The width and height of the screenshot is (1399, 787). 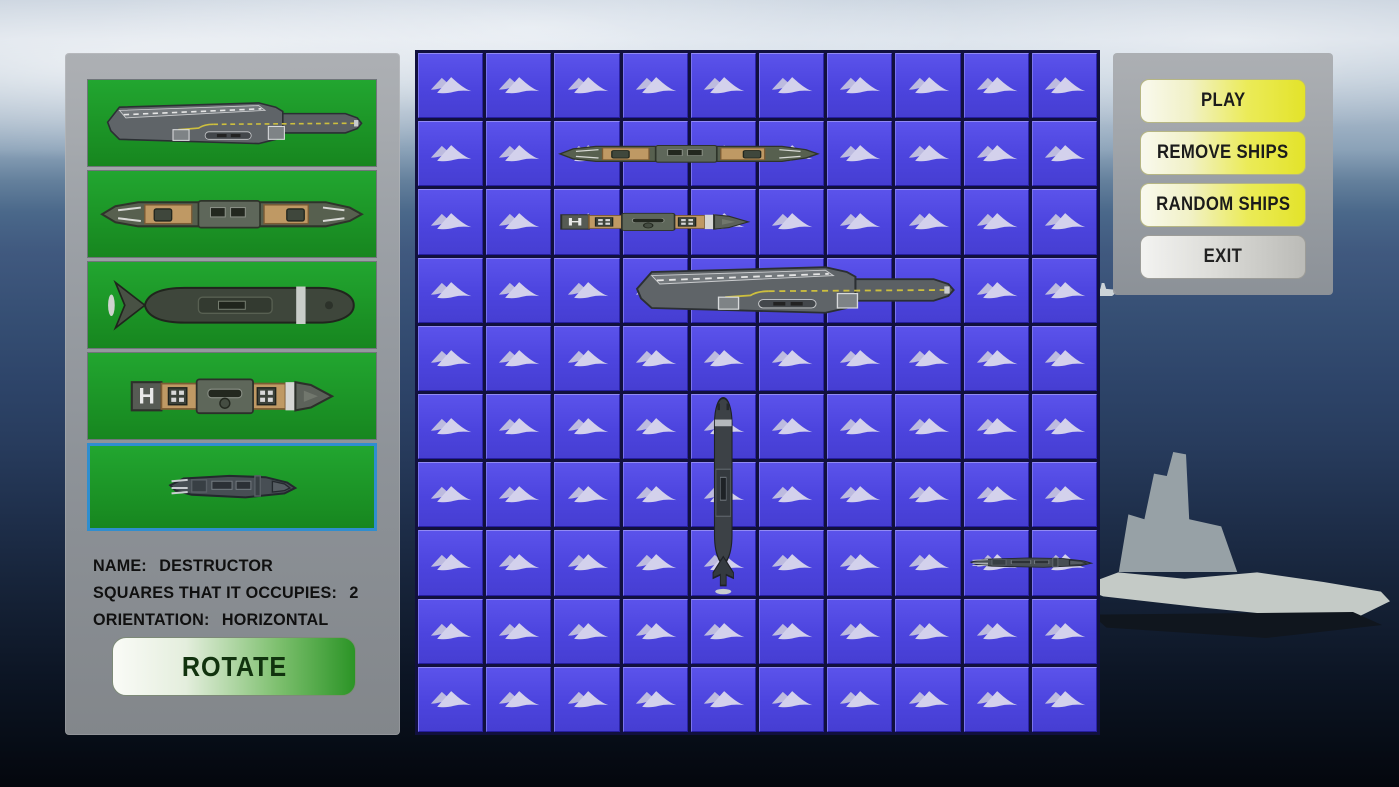 I want to click on ship-slot-hospital-ship, so click(x=232, y=396).